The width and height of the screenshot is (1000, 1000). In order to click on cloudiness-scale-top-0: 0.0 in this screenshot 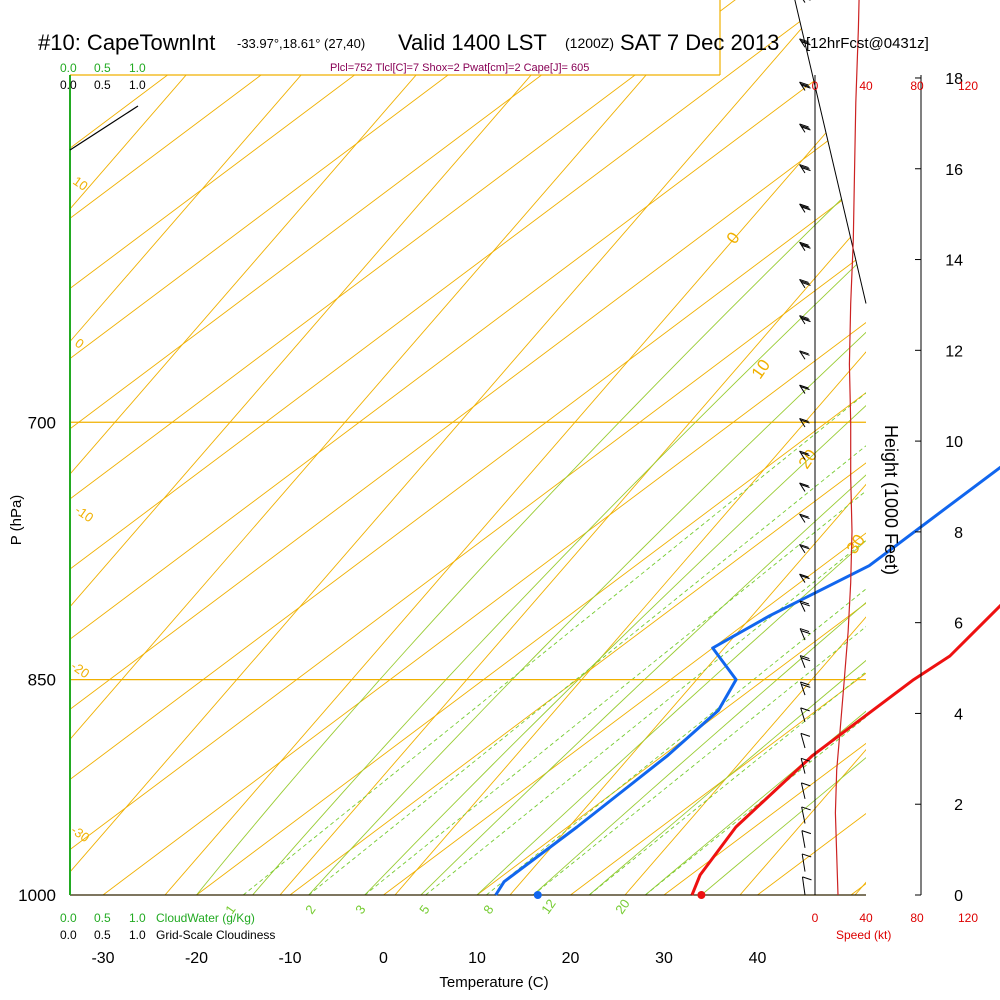, I will do `click(68, 85)`.